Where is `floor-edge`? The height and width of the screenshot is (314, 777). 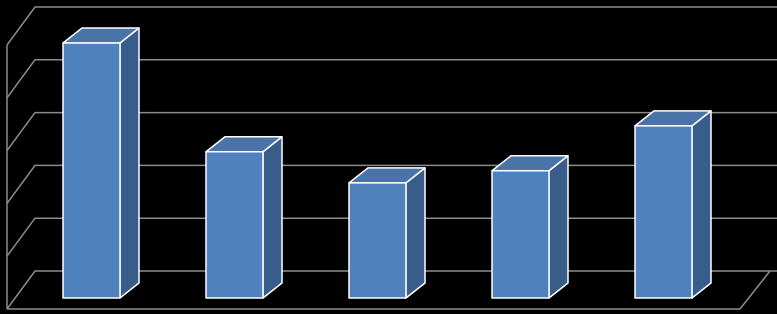 floor-edge is located at coordinates (389, 290).